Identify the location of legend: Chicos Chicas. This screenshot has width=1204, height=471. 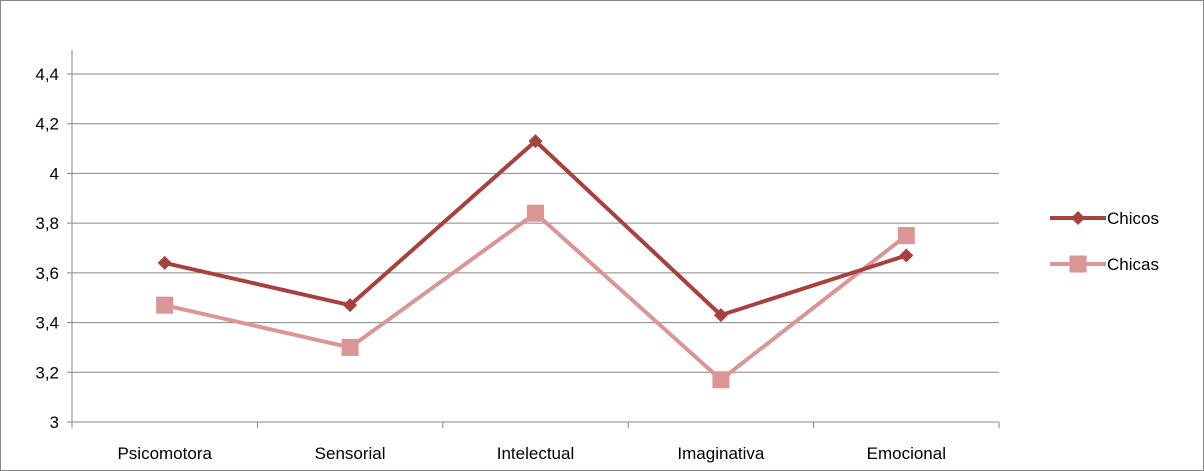
(1104, 241).